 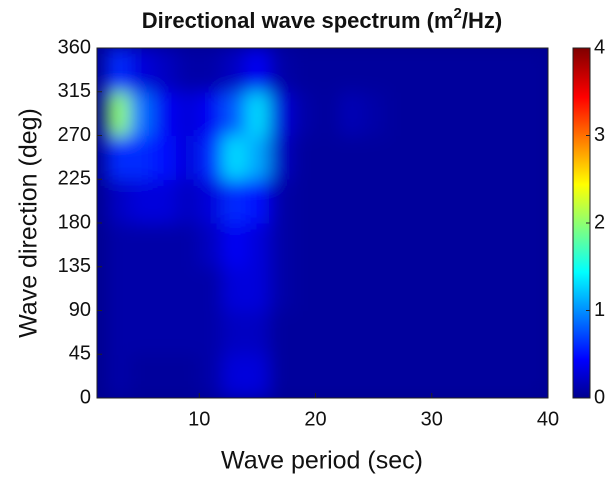 I want to click on title-superscript: 2, so click(x=458, y=13).